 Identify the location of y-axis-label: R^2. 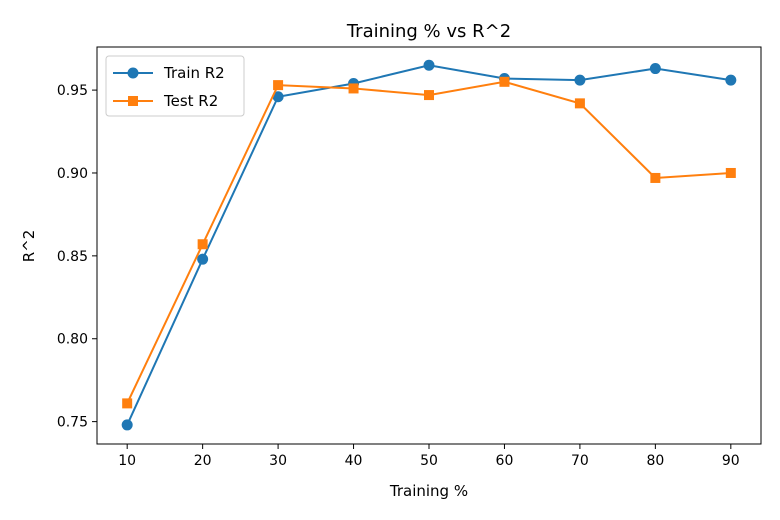
(29, 246).